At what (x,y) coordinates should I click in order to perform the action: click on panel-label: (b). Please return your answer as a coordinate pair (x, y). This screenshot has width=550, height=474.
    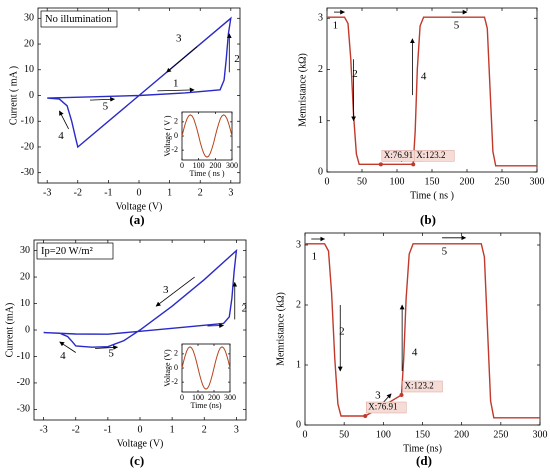
    Looking at the image, I should click on (428, 219).